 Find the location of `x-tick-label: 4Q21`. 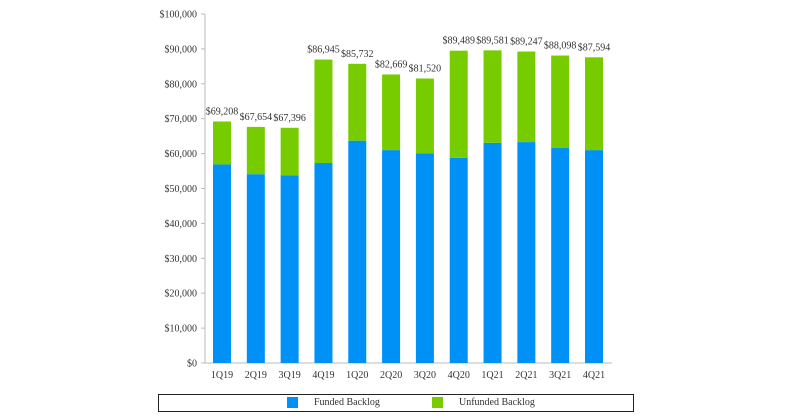

x-tick-label: 4Q21 is located at coordinates (594, 375).